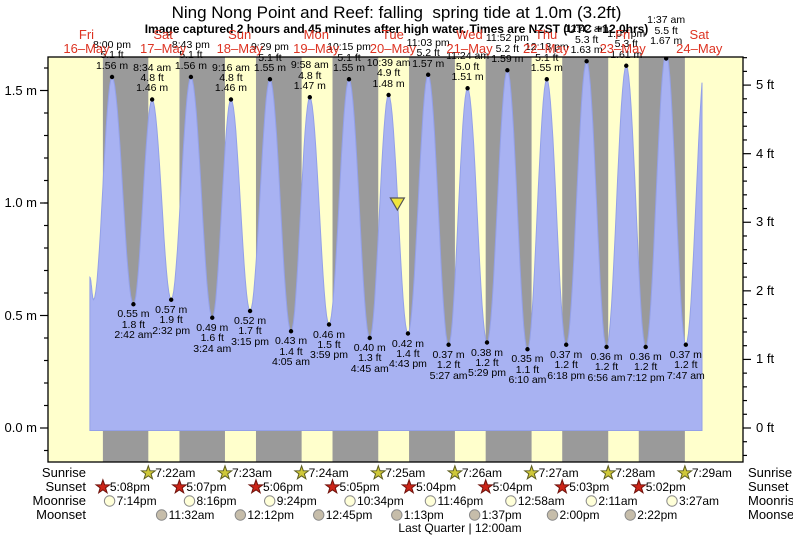 This screenshot has height=539, width=793. Describe the element at coordinates (770, 500) in the screenshot. I see `moonrise-row-label-right: Moonrise` at that location.